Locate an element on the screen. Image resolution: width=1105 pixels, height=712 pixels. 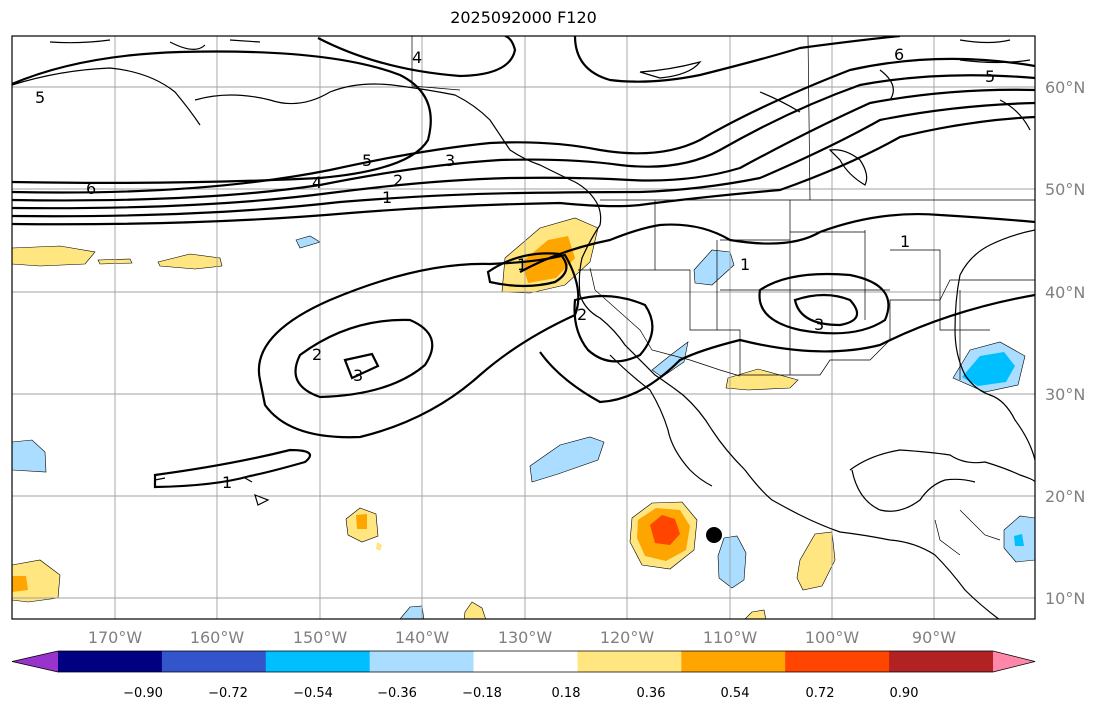
colorbar-tick-label: 0.90 is located at coordinates (904, 693).